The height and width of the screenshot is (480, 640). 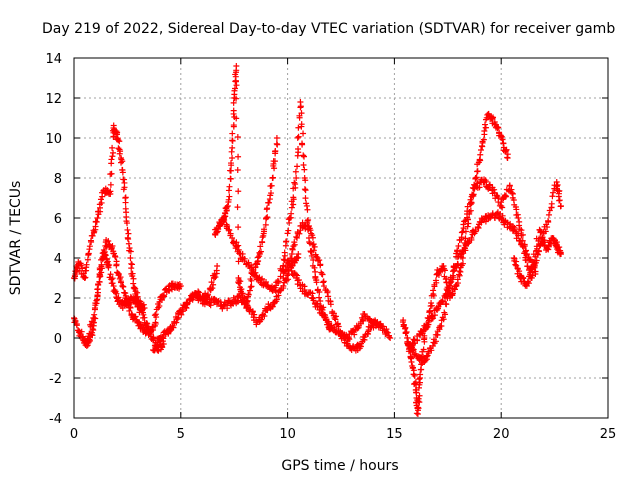 What do you see at coordinates (97, 218) in the screenshot?
I see `track-b-point` at bounding box center [97, 218].